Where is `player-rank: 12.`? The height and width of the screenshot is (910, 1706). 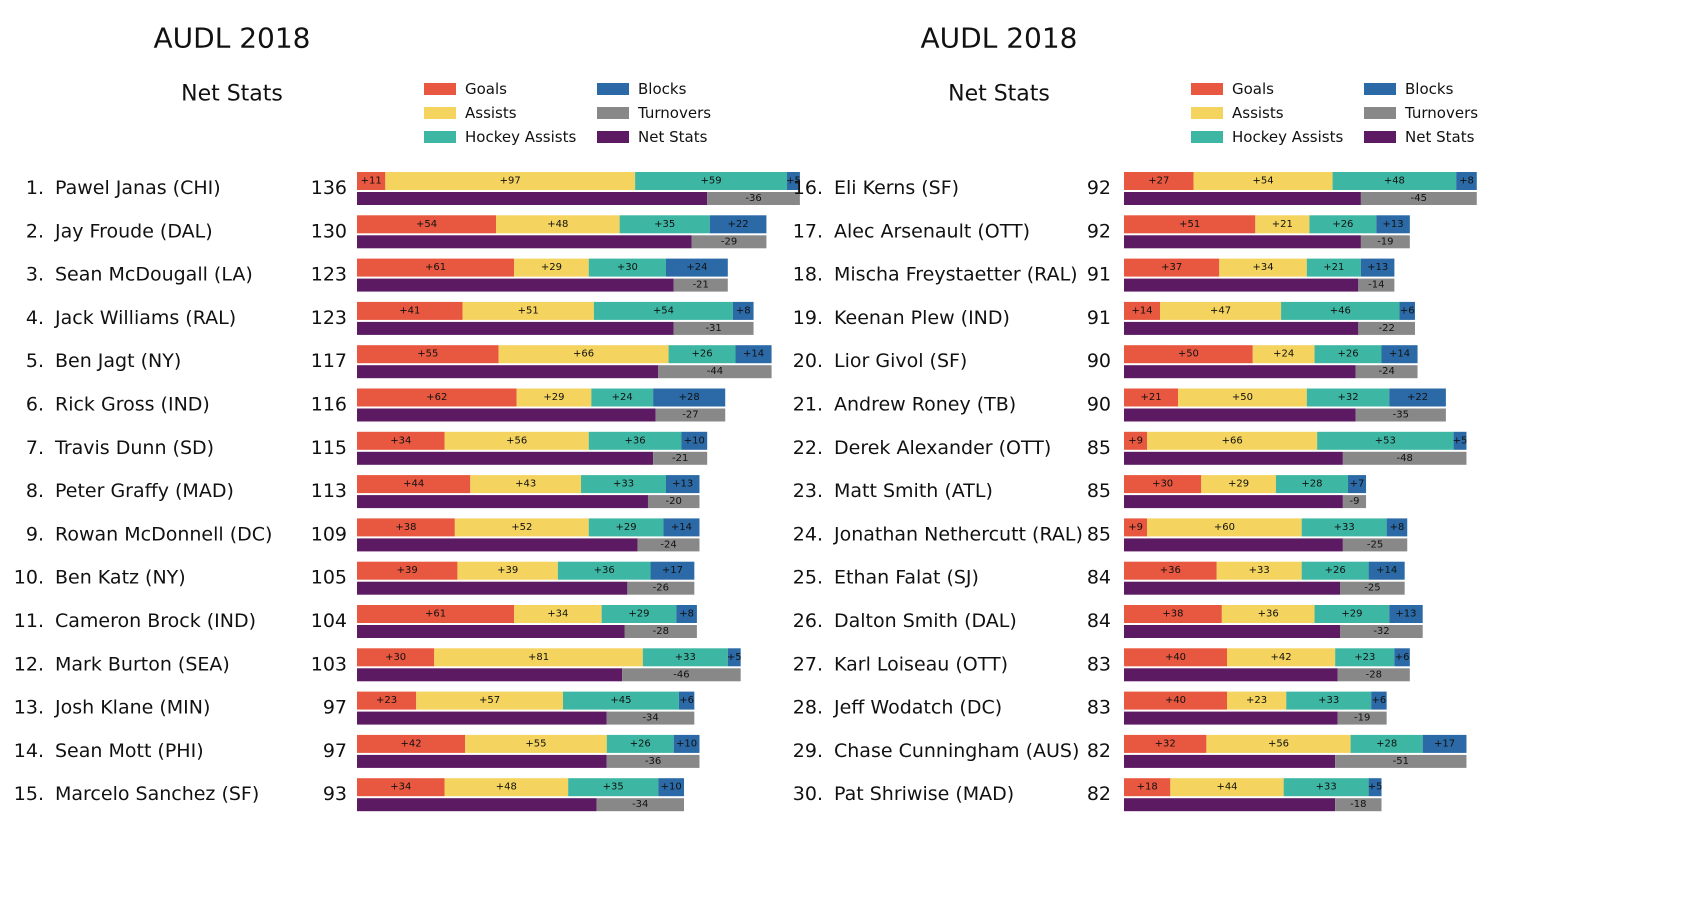
player-rank: 12. is located at coordinates (29, 664).